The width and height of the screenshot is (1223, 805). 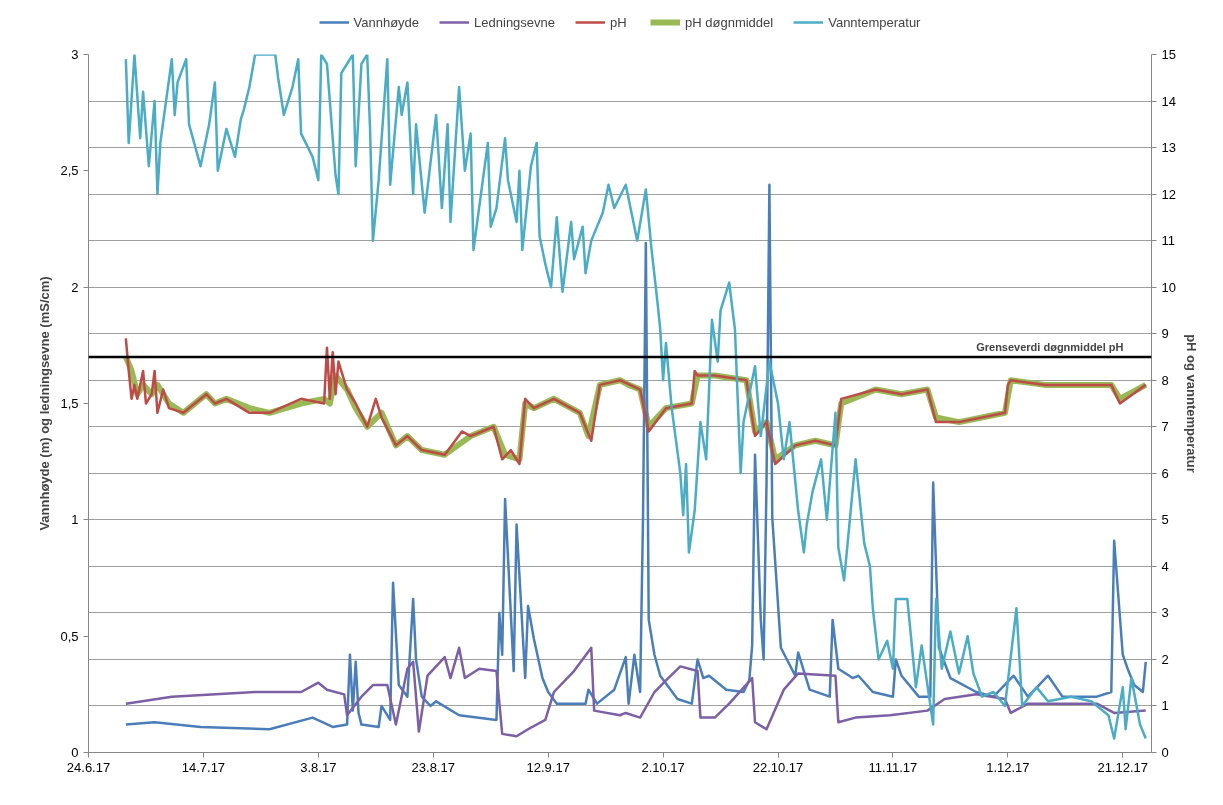 What do you see at coordinates (1123, 767) in the screenshot?
I see `x-tick-label: 21.12.17` at bounding box center [1123, 767].